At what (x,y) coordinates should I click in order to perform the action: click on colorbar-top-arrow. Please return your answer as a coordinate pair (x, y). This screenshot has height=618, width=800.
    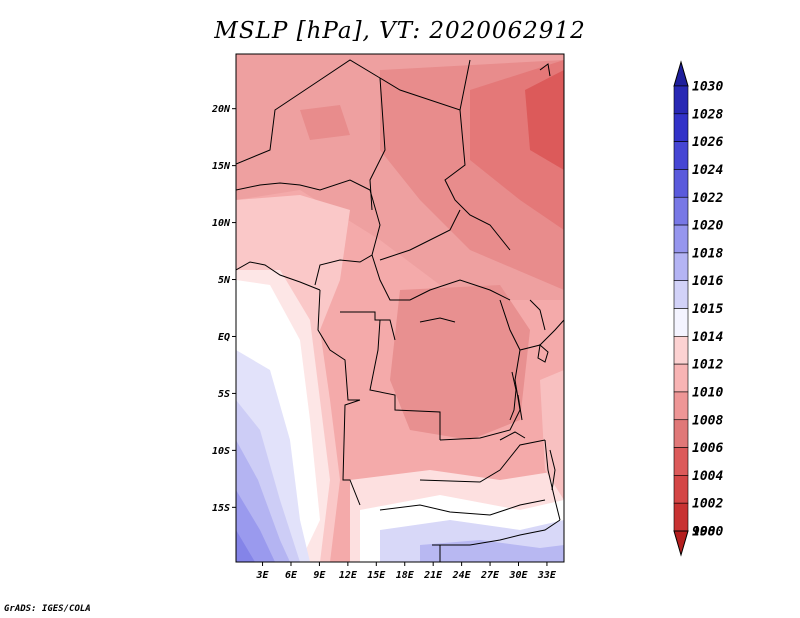
    Looking at the image, I should click on (681, 73).